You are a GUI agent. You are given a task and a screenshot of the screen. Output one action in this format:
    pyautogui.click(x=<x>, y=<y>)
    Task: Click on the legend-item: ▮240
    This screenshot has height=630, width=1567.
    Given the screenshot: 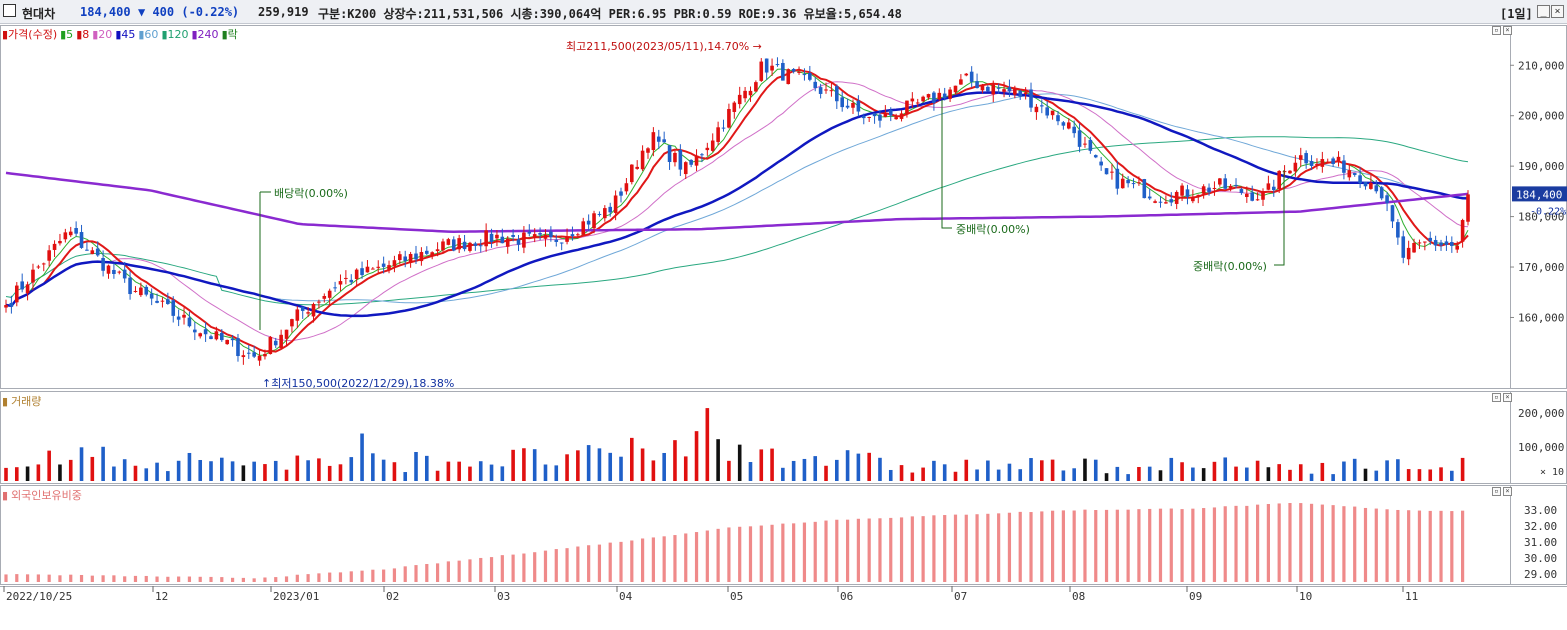 What is the action you would take?
    pyautogui.click(x=205, y=34)
    